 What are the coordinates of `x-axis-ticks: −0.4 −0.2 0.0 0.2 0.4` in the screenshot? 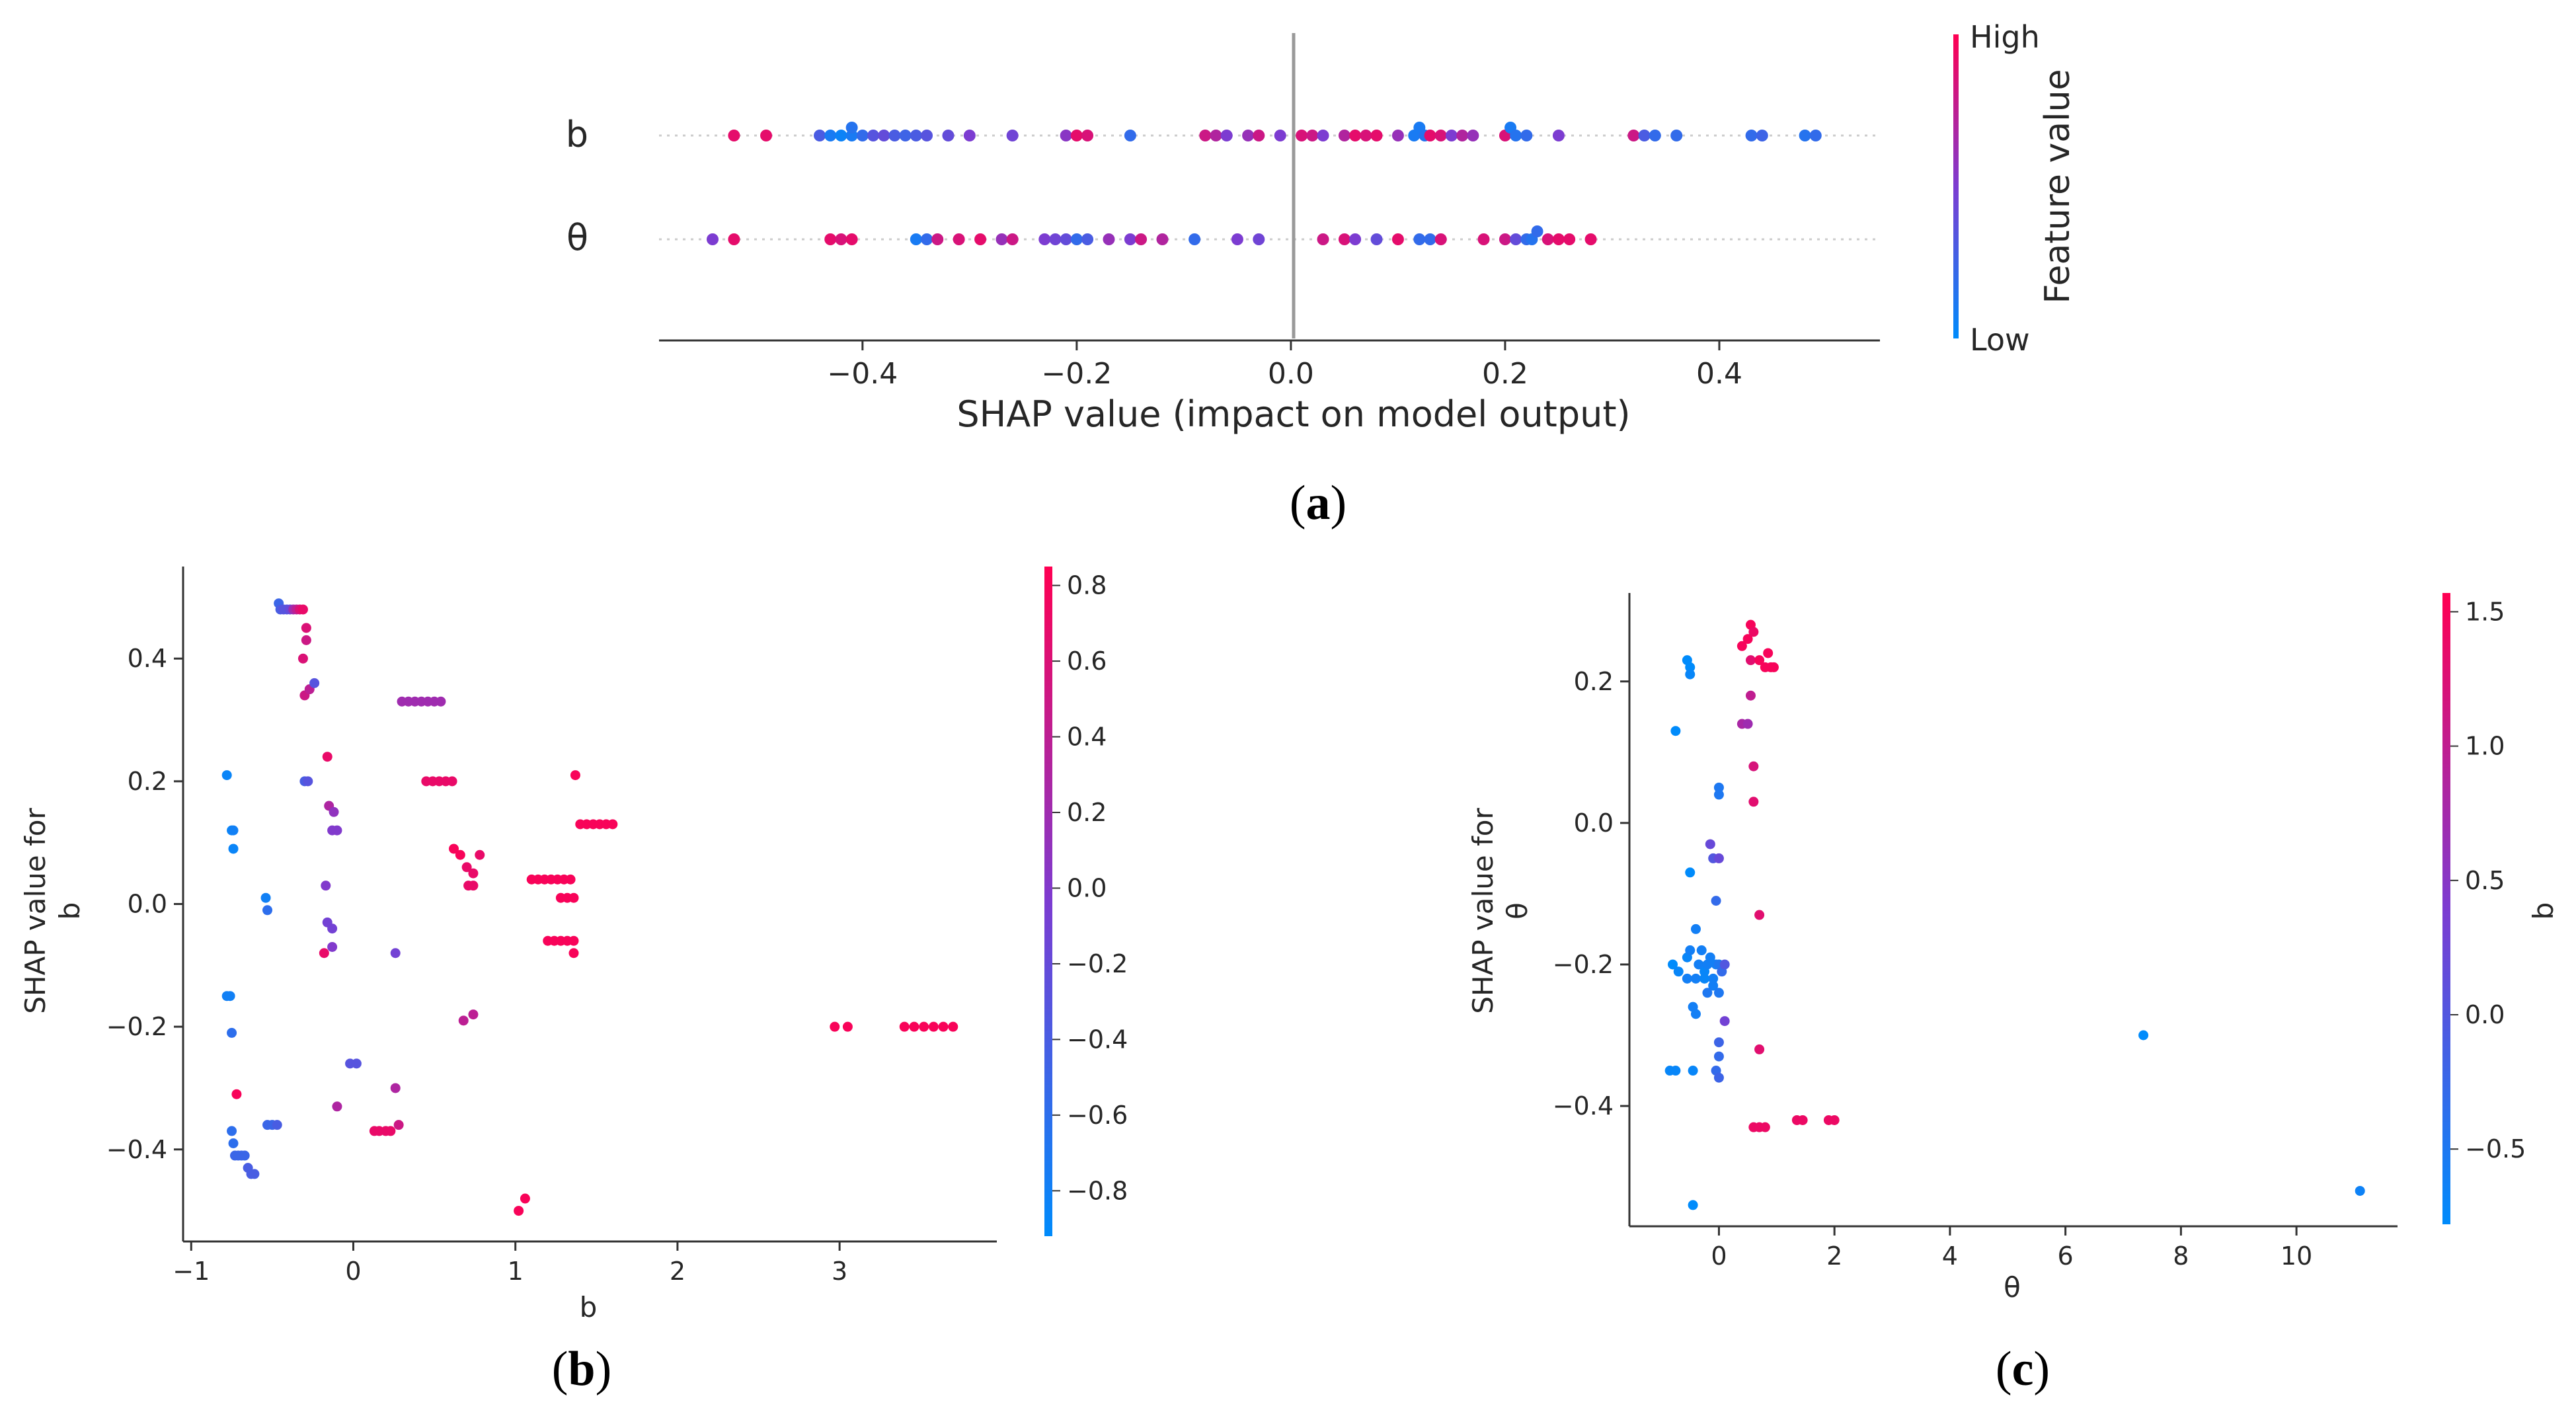 It's located at (1284, 365).